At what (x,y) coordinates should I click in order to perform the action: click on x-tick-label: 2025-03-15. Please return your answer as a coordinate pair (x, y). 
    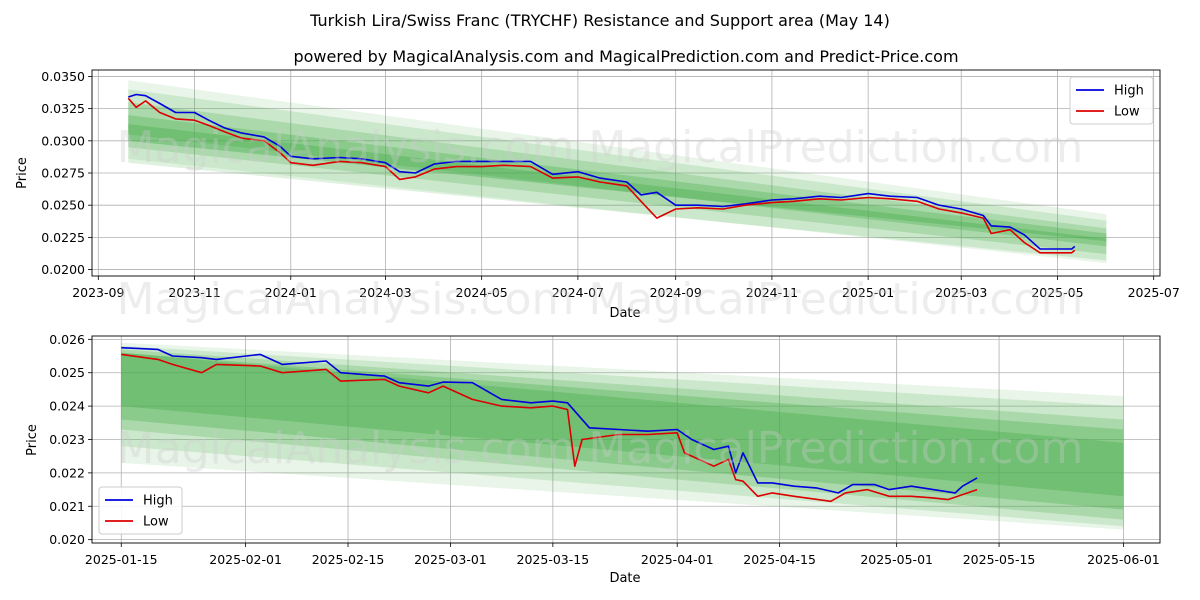
    Looking at the image, I should click on (553, 559).